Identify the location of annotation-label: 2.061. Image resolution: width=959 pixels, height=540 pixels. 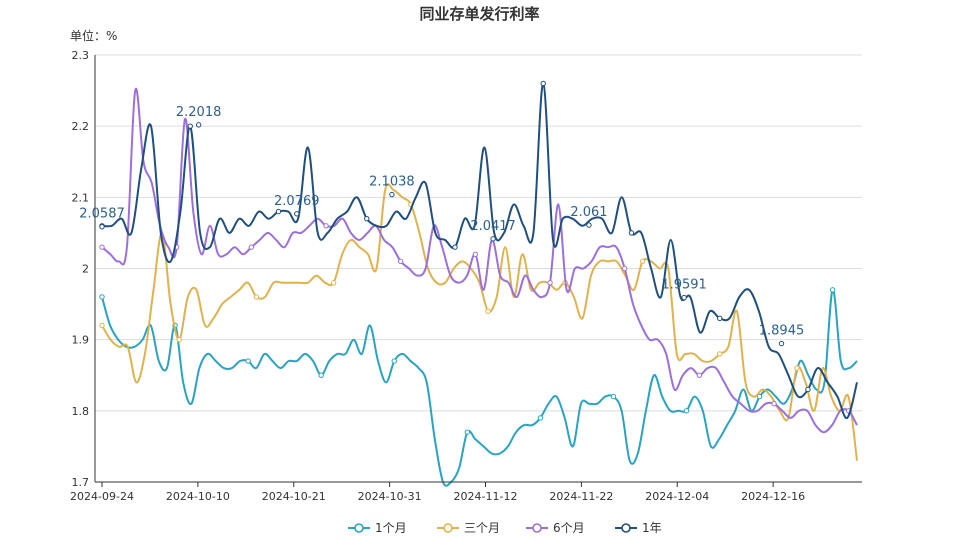
(588, 212).